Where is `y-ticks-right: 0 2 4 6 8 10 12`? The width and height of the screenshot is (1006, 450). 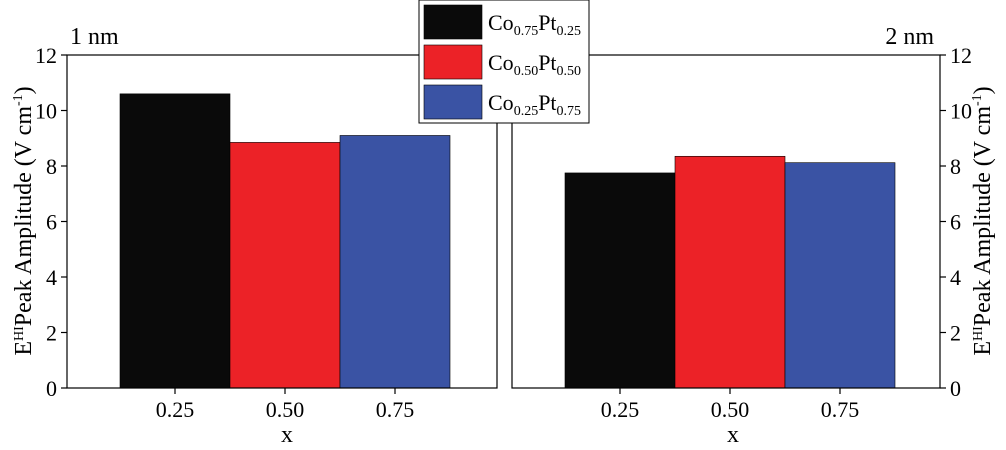
y-ticks-right: 0 2 4 6 8 10 12 is located at coordinates (956, 222).